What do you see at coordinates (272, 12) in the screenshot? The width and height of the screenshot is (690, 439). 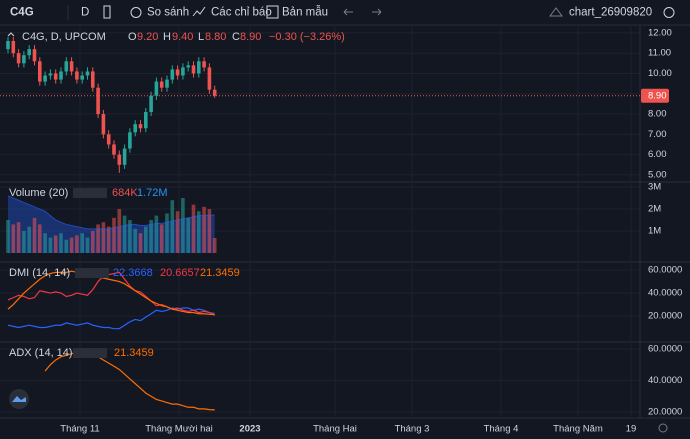 I see `templates-icon` at bounding box center [272, 12].